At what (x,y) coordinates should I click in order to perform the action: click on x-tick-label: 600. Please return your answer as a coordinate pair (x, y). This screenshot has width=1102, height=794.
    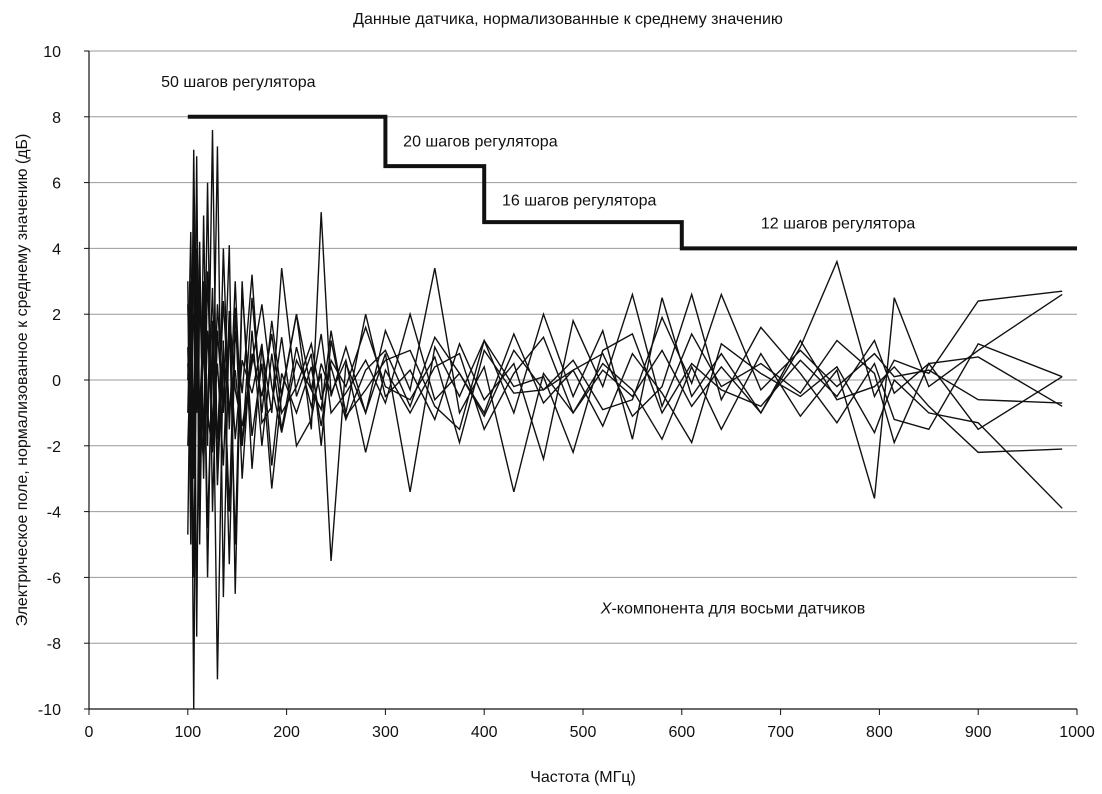
    Looking at the image, I should click on (681, 732).